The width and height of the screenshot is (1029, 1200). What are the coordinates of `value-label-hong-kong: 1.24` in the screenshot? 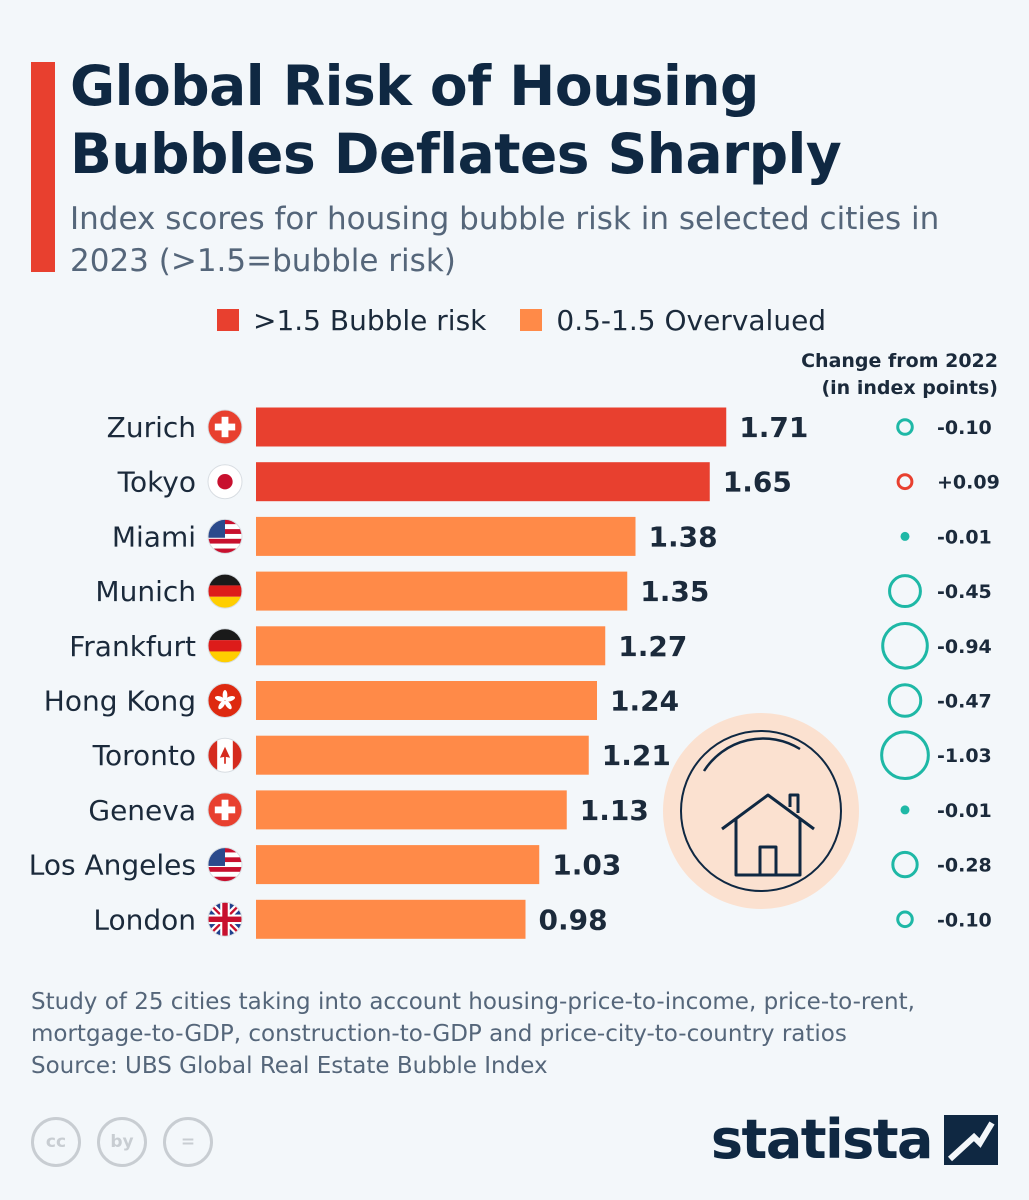 It's located at (644, 701).